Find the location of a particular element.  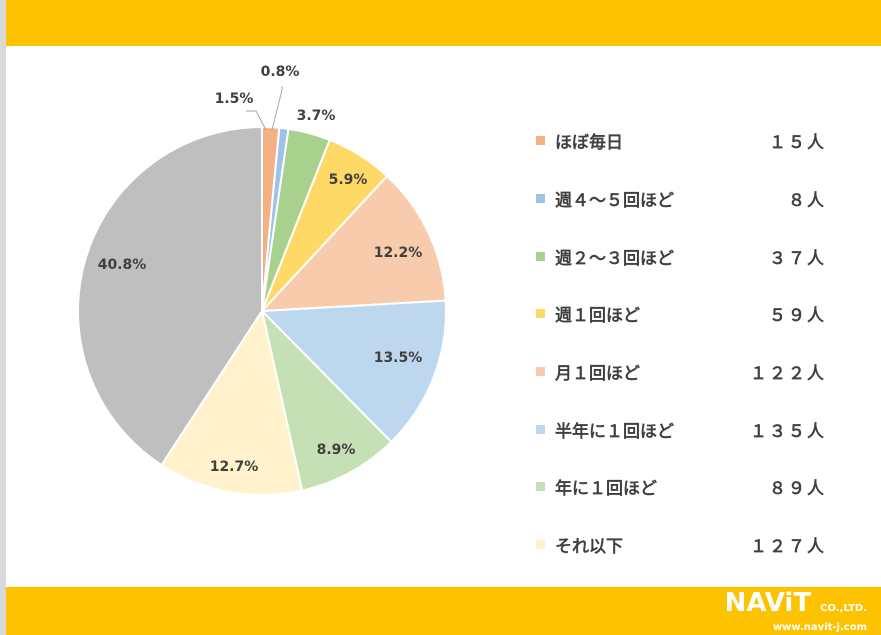

legend-label: 月１回ほど is located at coordinates (597, 374).